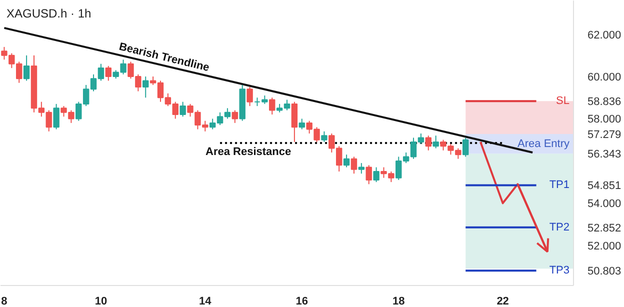 The height and width of the screenshot is (307, 624). What do you see at coordinates (559, 270) in the screenshot?
I see `ref-line-label: TP3` at bounding box center [559, 270].